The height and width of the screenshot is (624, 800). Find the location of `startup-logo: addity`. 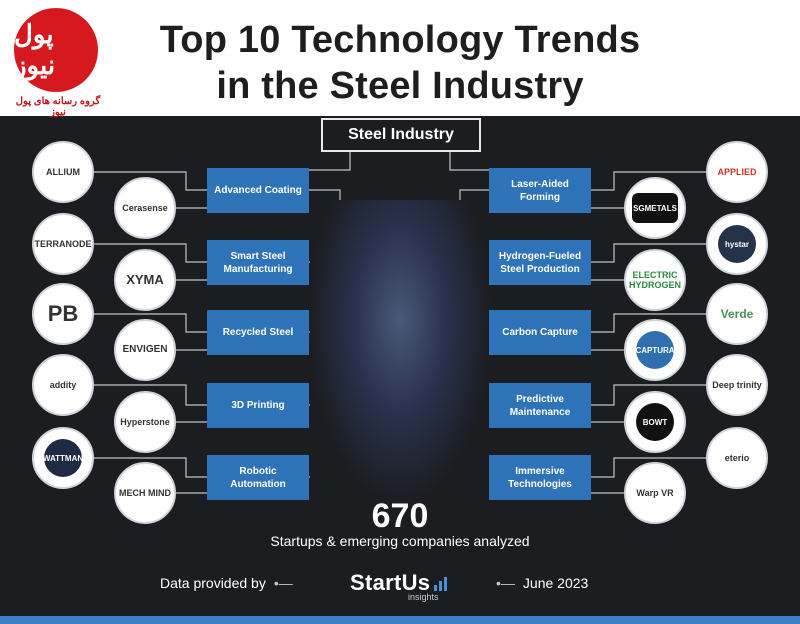

startup-logo: addity is located at coordinates (63, 385).